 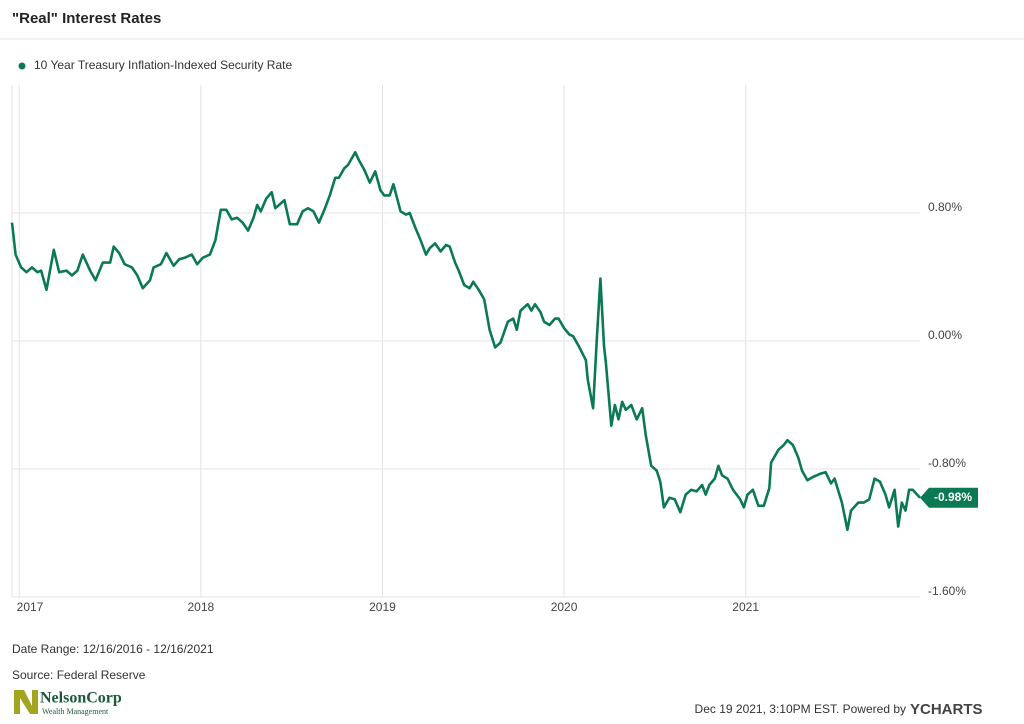 I want to click on logo-name: NelsonCorp, so click(x=81, y=698).